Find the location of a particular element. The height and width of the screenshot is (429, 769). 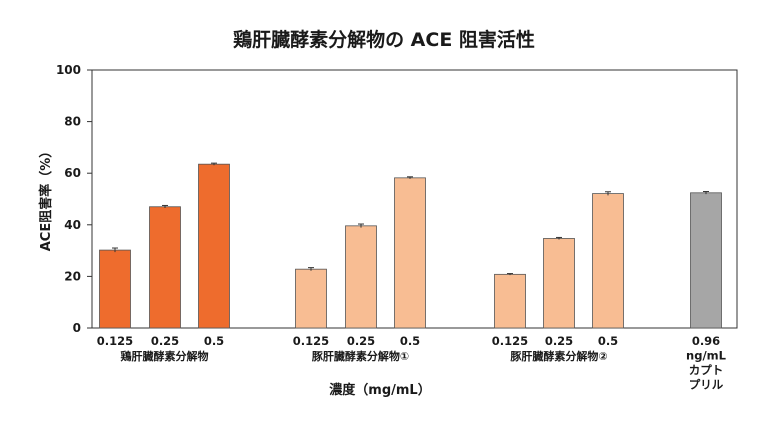

y-tick-label: 60 is located at coordinates (72, 173).